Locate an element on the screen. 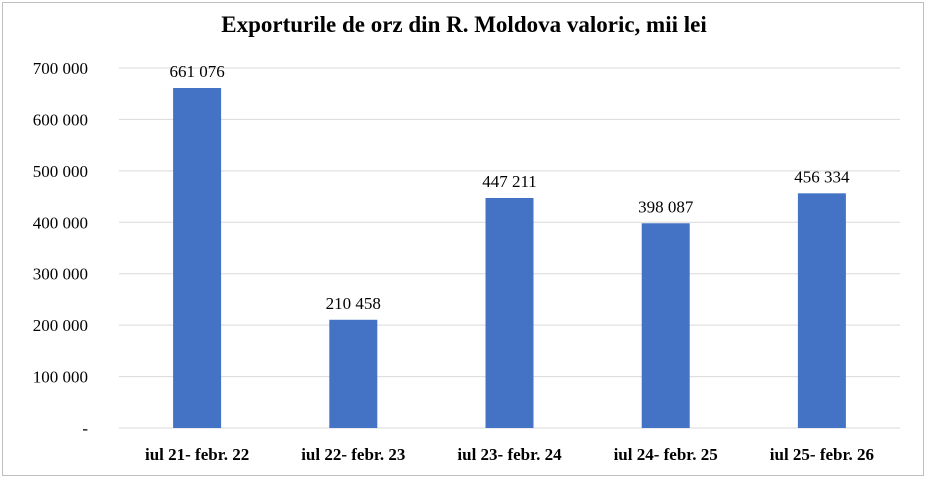 The image size is (928, 480). y-tick-label: 600 000 is located at coordinates (60, 119).